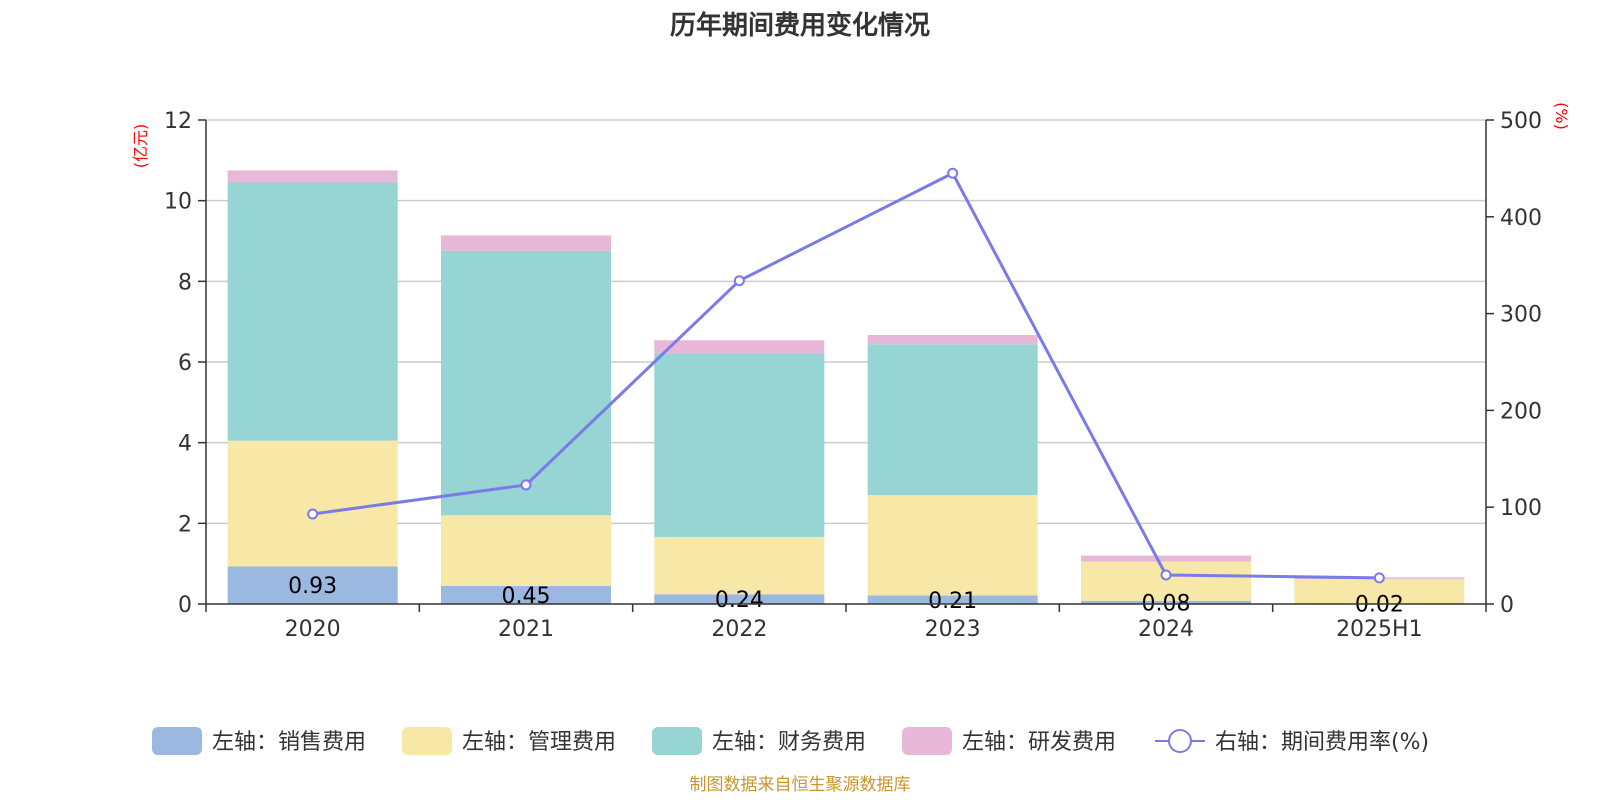 The width and height of the screenshot is (1600, 800). What do you see at coordinates (1507, 605) in the screenshot?
I see `right-tick-label: 0` at bounding box center [1507, 605].